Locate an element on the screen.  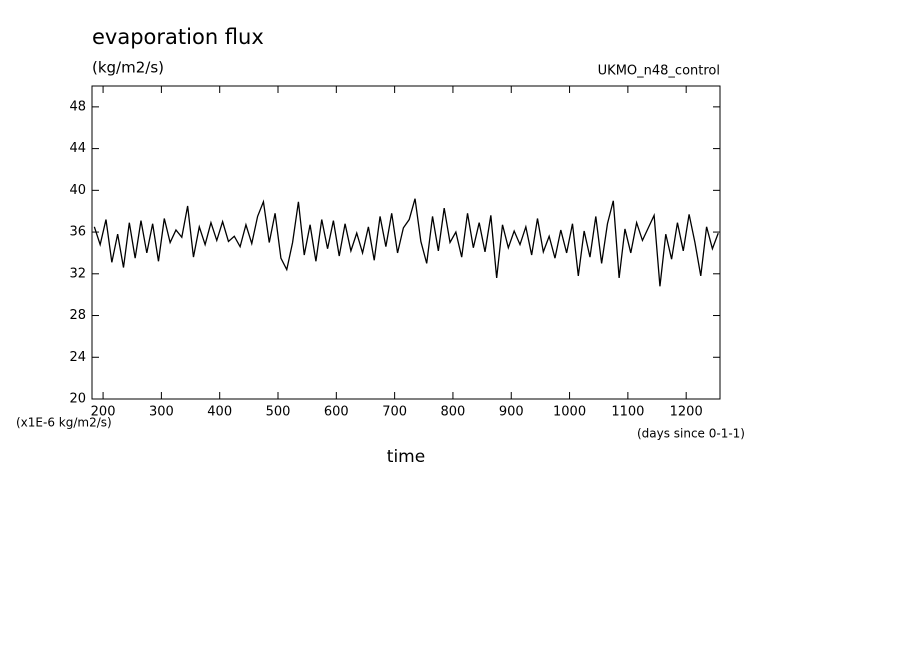
y-tick-label: 28 is located at coordinates (77, 315).